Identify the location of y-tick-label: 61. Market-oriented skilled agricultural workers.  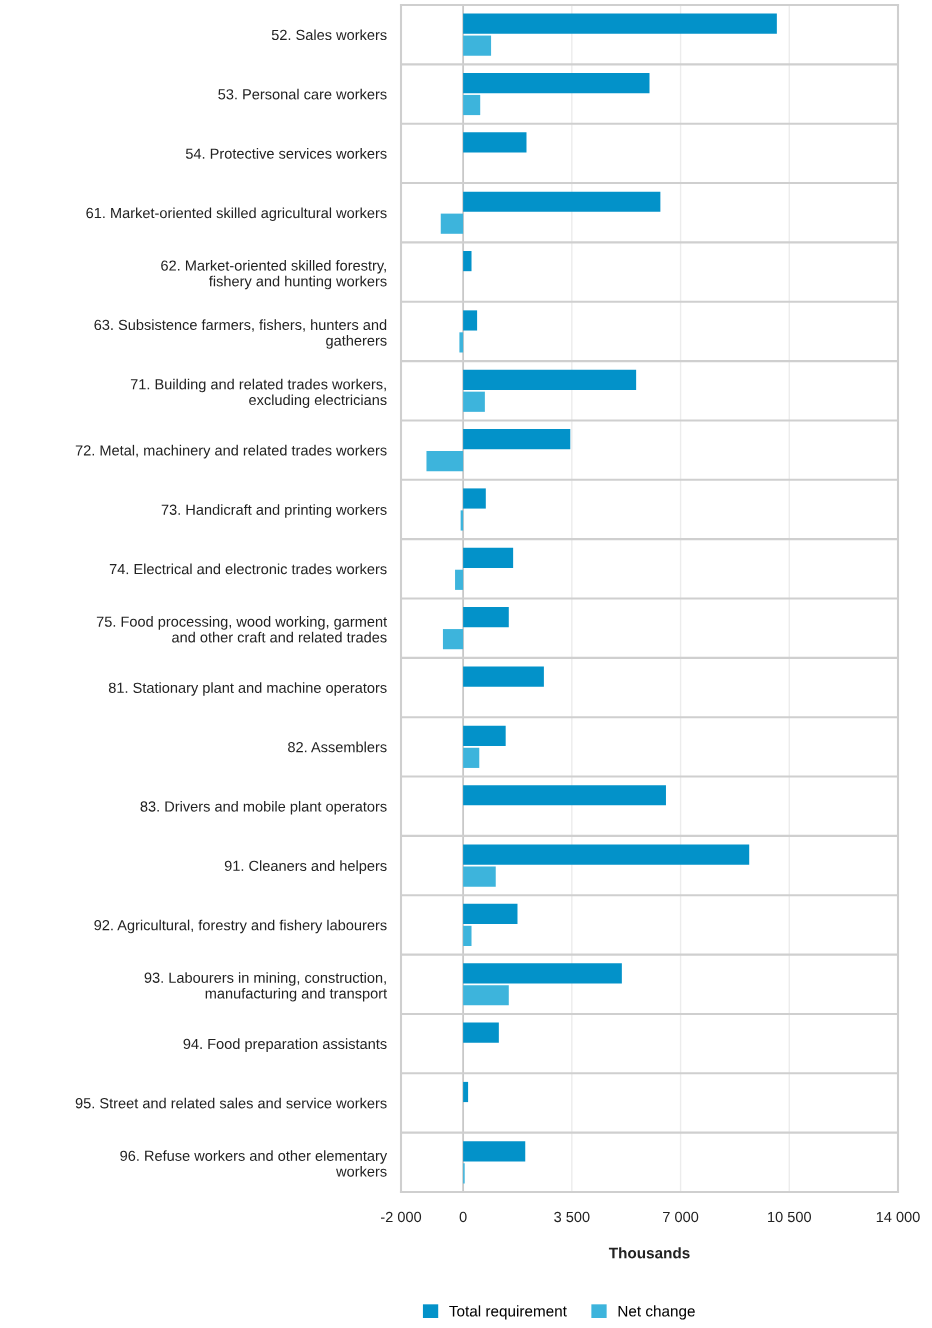
(236, 214).